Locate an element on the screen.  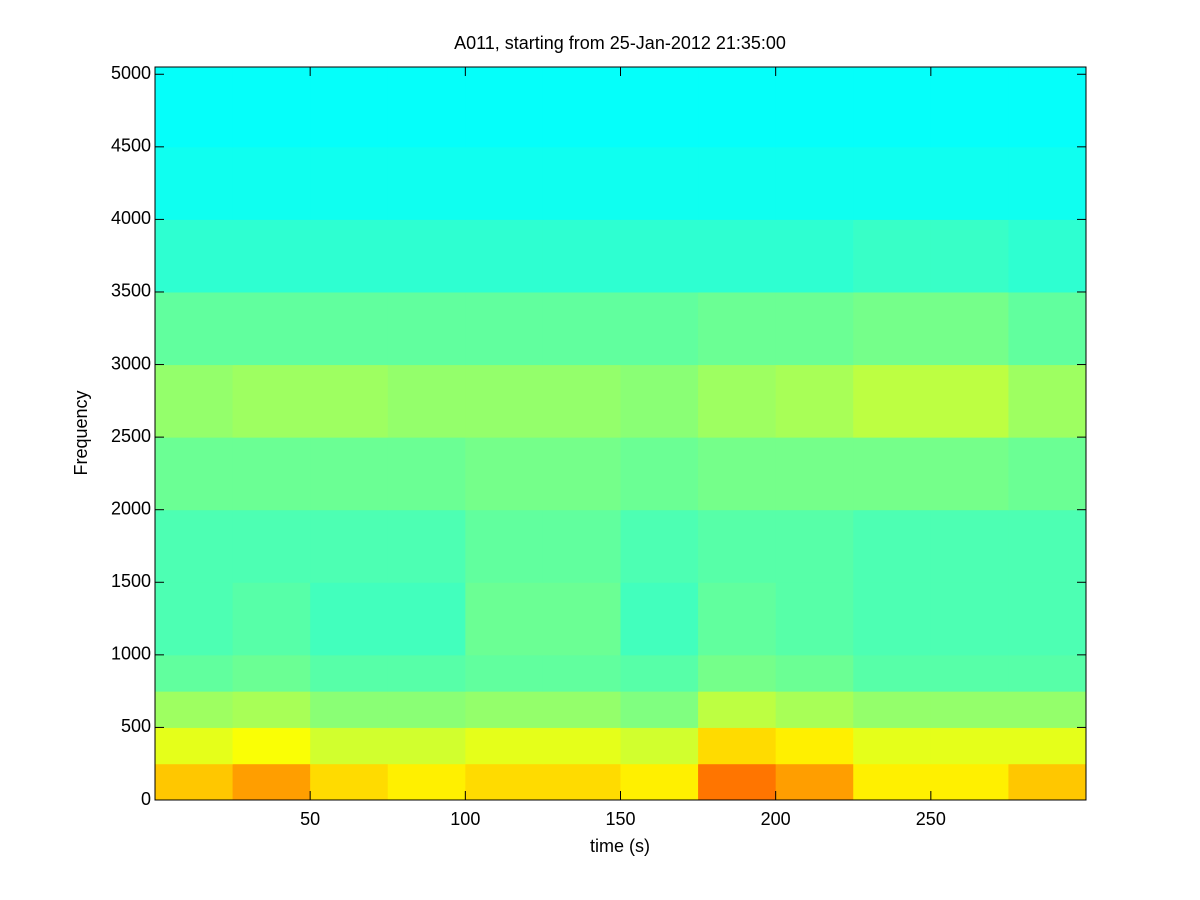
y-tick-label: 1000 is located at coordinates (131, 654).